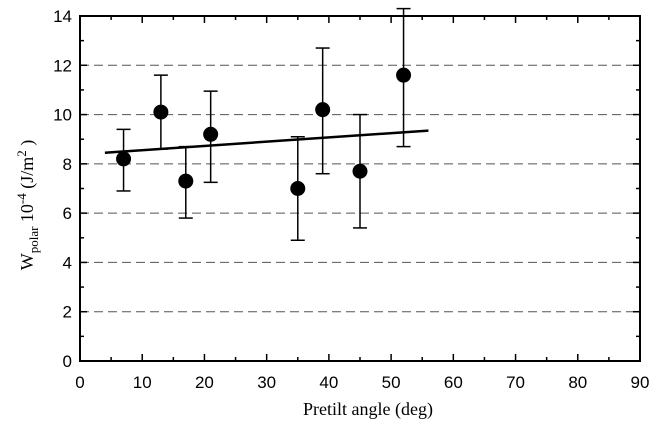 The height and width of the screenshot is (424, 662). Describe the element at coordinates (21, 198) in the screenshot. I see `y-axis-title-exp: -4` at that location.